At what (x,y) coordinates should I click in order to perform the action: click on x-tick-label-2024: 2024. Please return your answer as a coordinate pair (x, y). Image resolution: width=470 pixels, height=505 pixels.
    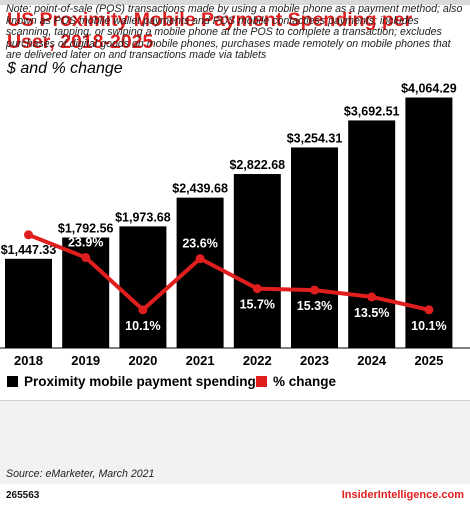
    Looking at the image, I should click on (372, 360).